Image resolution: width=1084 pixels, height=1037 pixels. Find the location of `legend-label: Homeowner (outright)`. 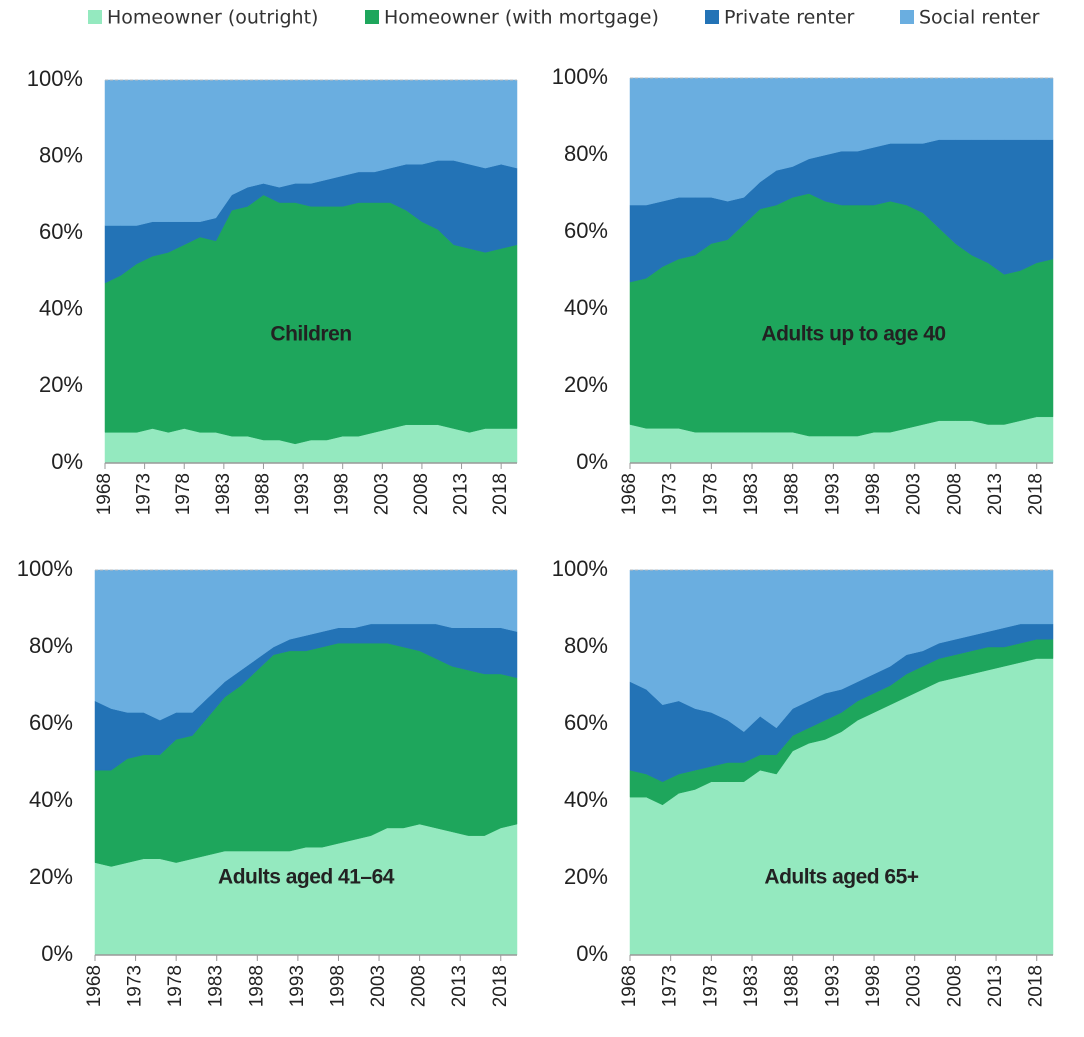

legend-label: Homeowner (outright) is located at coordinates (212, 18).